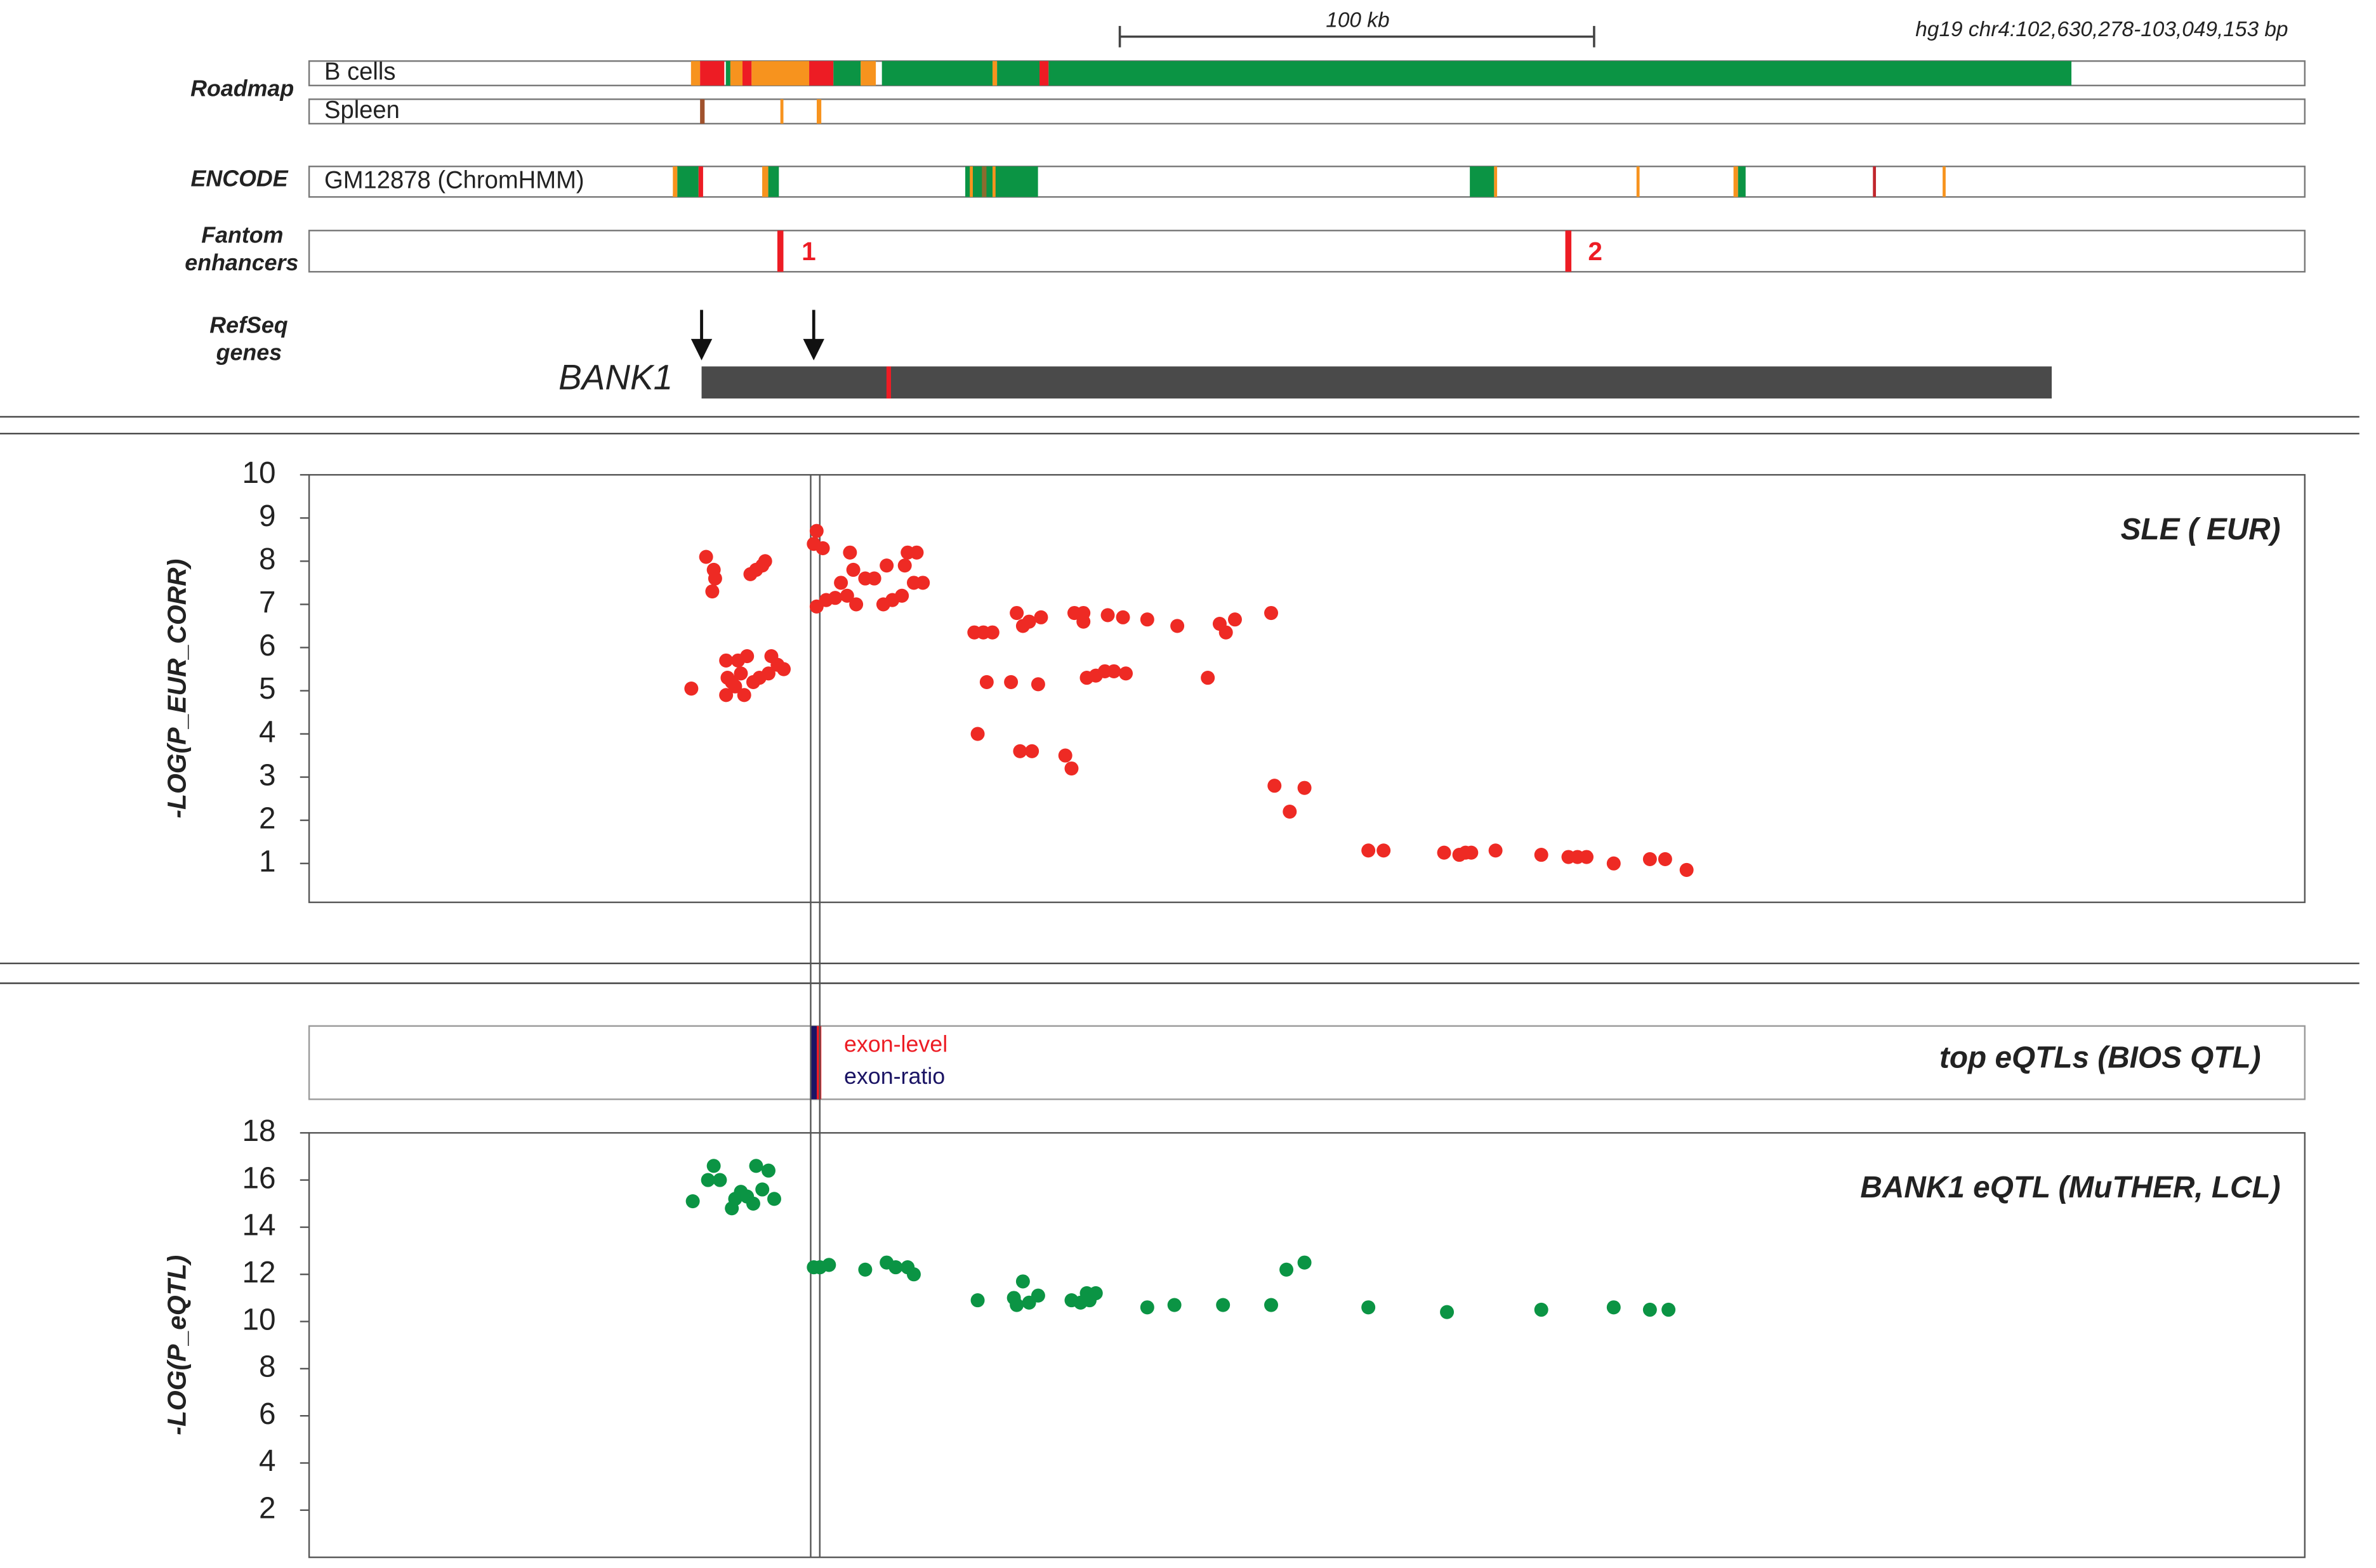 This screenshot has width=2376, height=1568. Describe the element at coordinates (815, 1017) in the screenshot. I see `lead-variant-lines` at that location.